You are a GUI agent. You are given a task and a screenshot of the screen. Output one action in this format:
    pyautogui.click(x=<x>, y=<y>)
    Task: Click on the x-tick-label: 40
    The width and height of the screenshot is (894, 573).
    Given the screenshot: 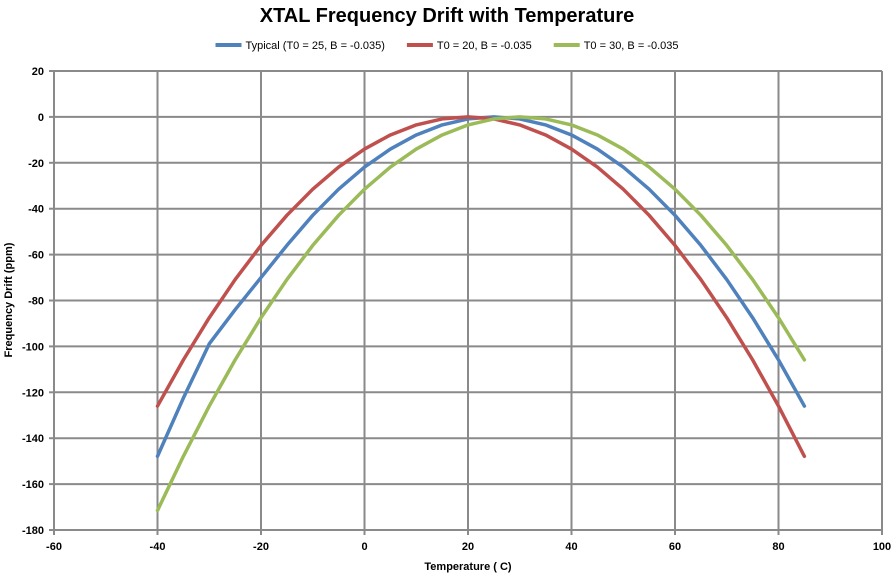 What is the action you would take?
    pyautogui.click(x=571, y=547)
    